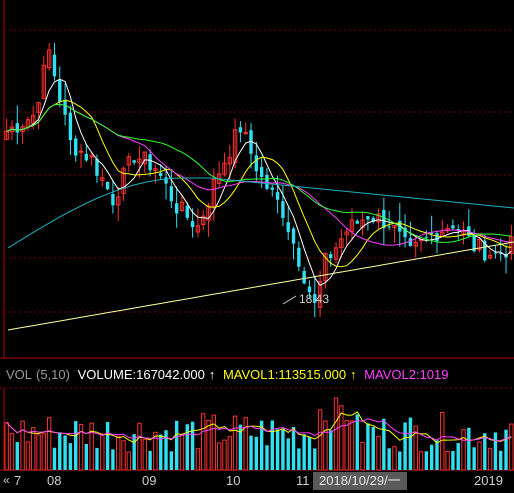  What do you see at coordinates (303, 480) in the screenshot?
I see `x-tick-label: 11` at bounding box center [303, 480].